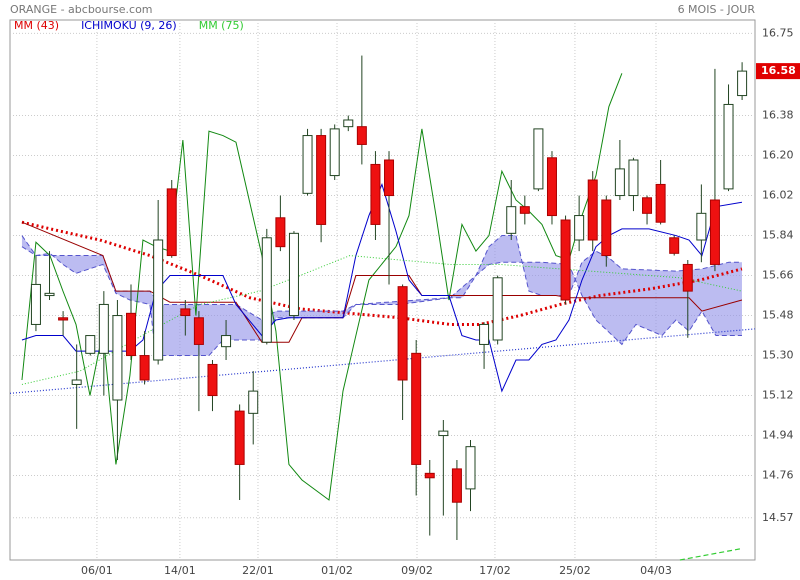  What do you see at coordinates (221, 25) in the screenshot?
I see `legend-entry: MM (75)` at bounding box center [221, 25].